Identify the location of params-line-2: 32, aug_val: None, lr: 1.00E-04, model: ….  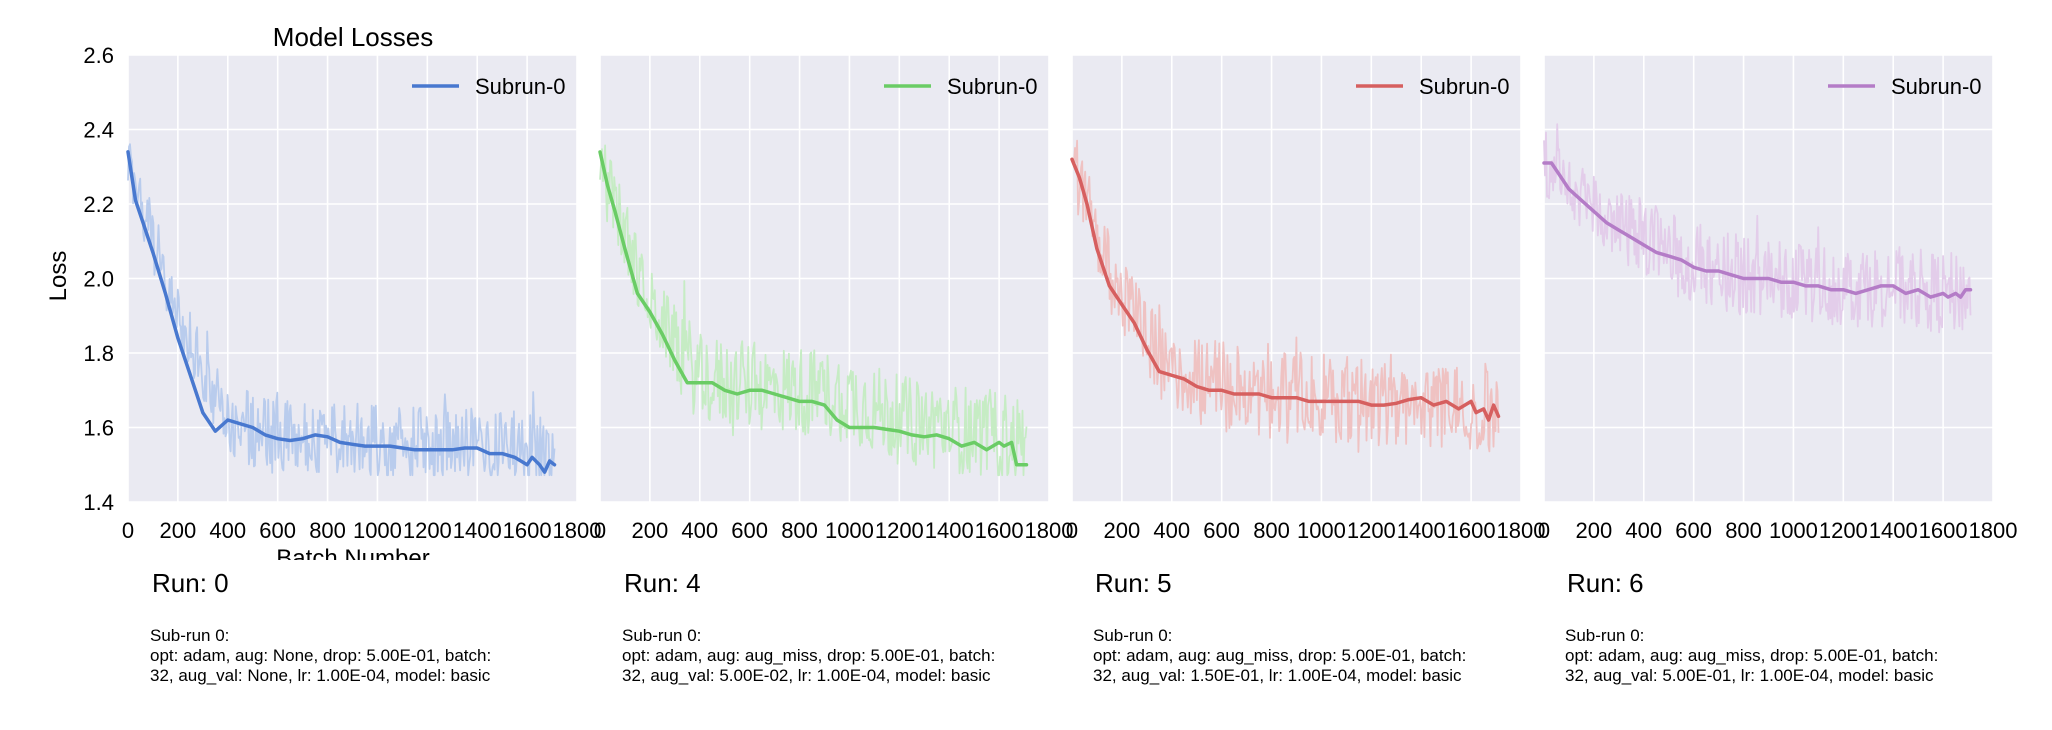
(320, 675).